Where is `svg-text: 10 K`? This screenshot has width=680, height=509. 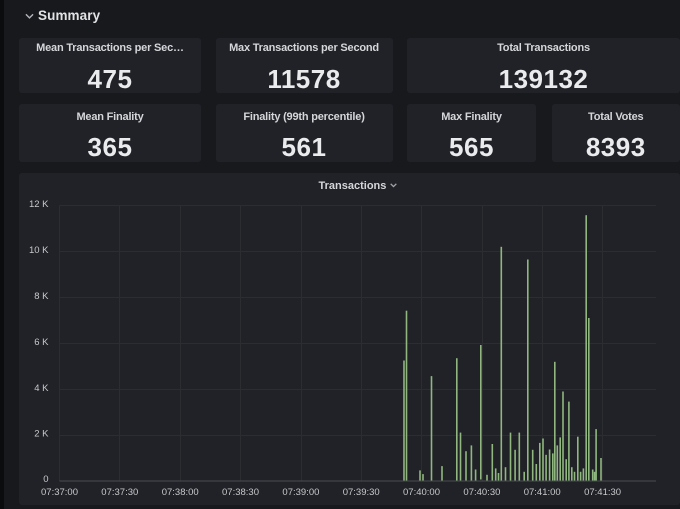 svg-text: 10 K is located at coordinates (39, 250).